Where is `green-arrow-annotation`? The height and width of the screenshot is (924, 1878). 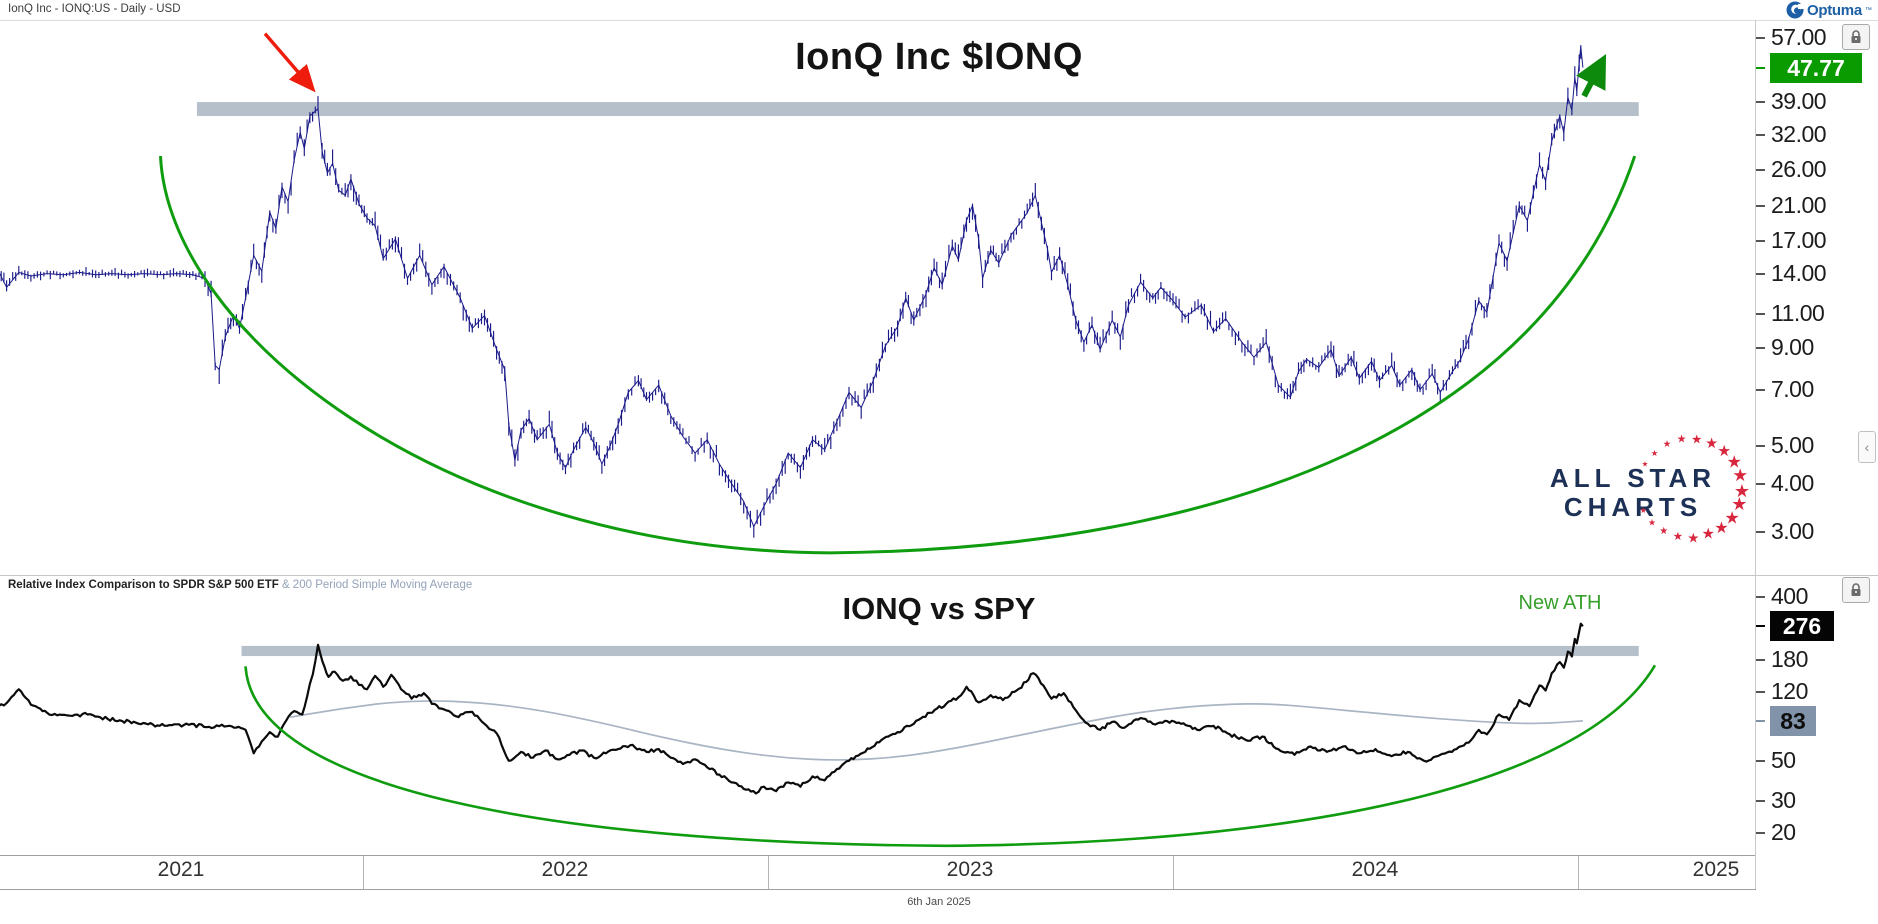
green-arrow-annotation is located at coordinates (1591, 76).